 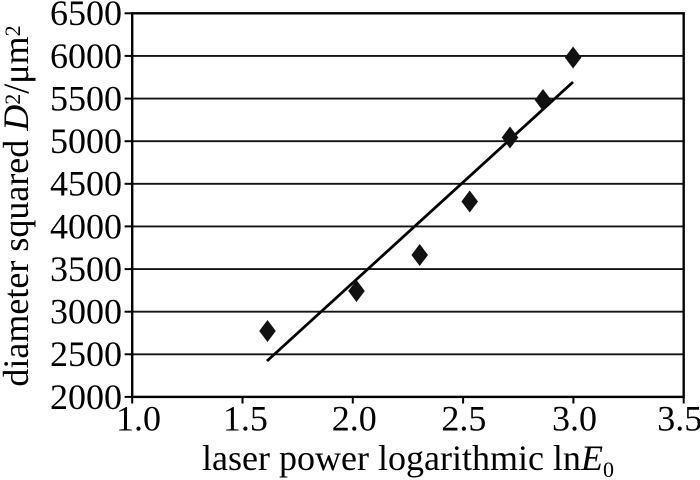 I want to click on svg-text: 6000, so click(x=86, y=56).